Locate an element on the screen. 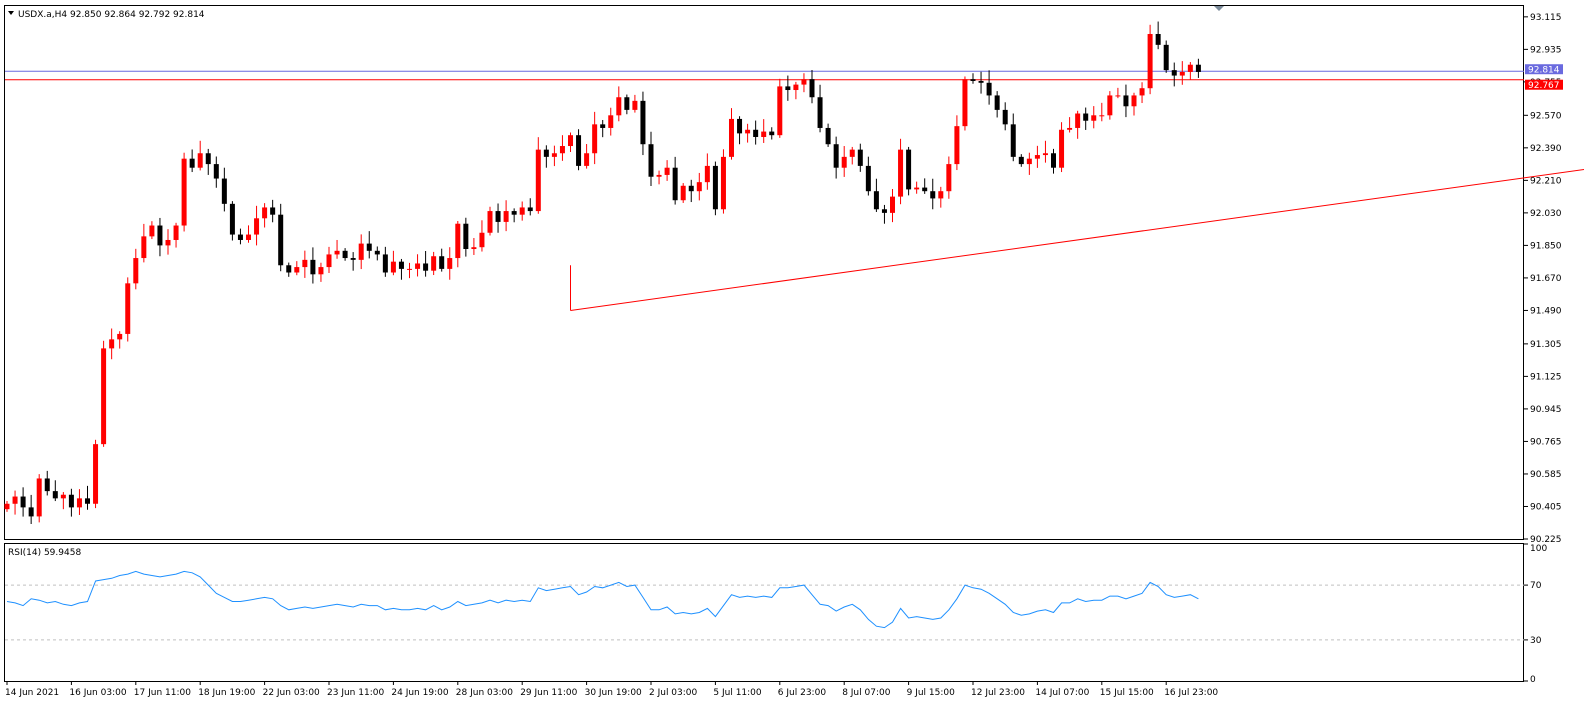 This screenshot has height=721, width=1584. time-tick-label: 28 Jun 03:00 is located at coordinates (484, 693).